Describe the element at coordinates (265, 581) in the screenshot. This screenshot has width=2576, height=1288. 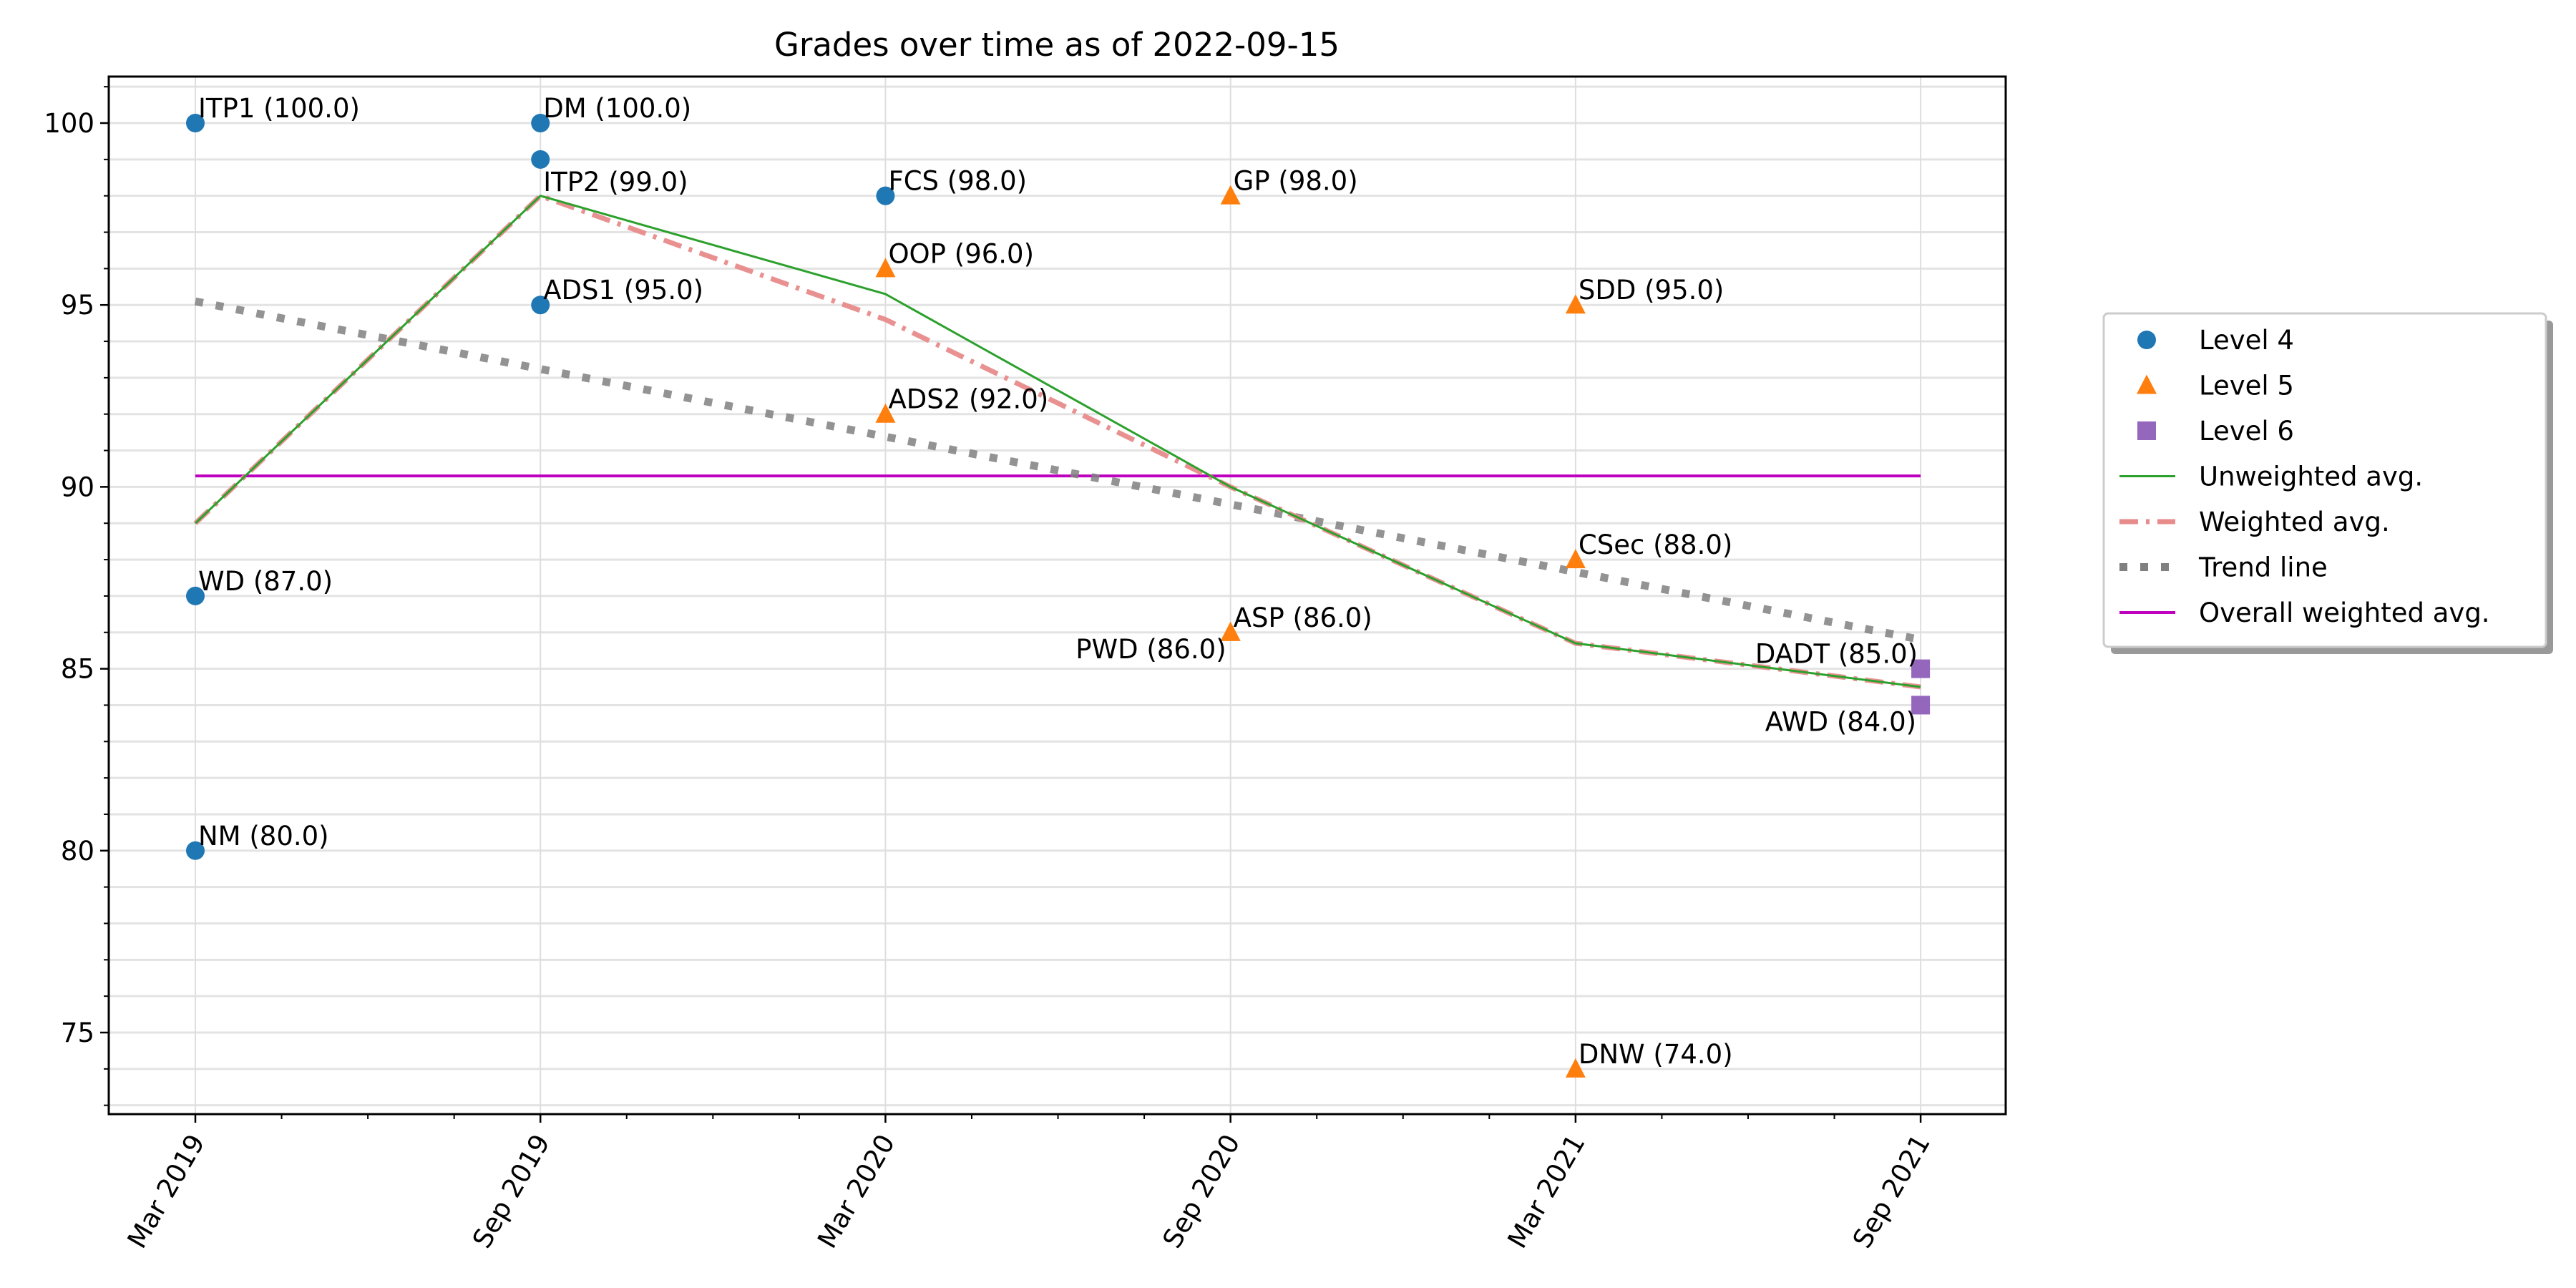
I see `point-label: WD (87.0)` at that location.